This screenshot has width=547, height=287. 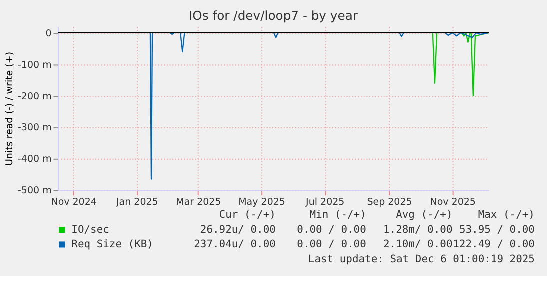 What do you see at coordinates (325, 202) in the screenshot?
I see `x-tick-label: Jul 2025` at bounding box center [325, 202].